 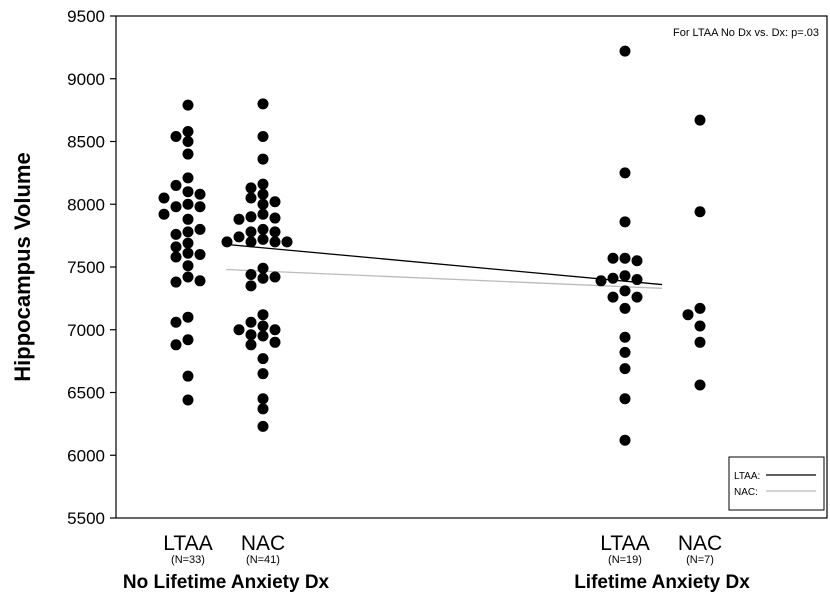 I want to click on legend-label: NAC:, so click(x=746, y=492).